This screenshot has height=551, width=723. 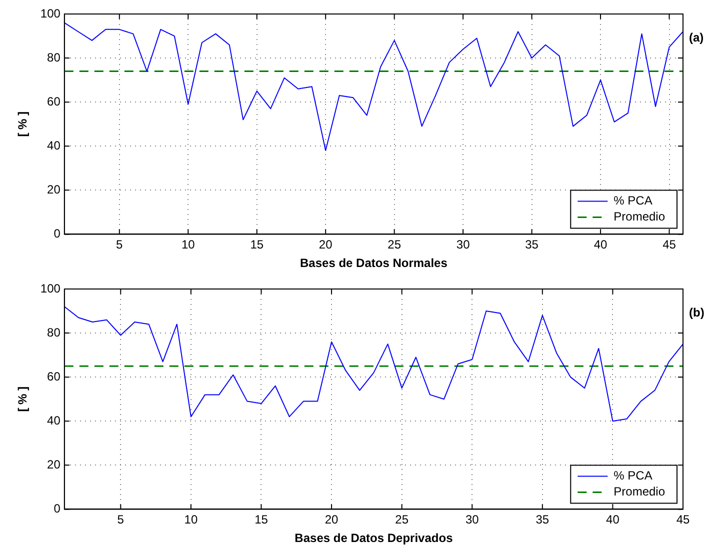 What do you see at coordinates (374, 538) in the screenshot?
I see `x-axis-title: Bases de Datos Deprivados` at bounding box center [374, 538].